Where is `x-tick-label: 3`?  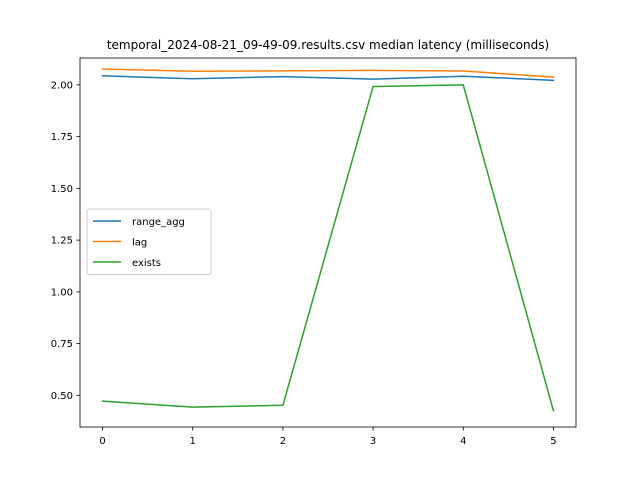
x-tick-label: 3 is located at coordinates (373, 441).